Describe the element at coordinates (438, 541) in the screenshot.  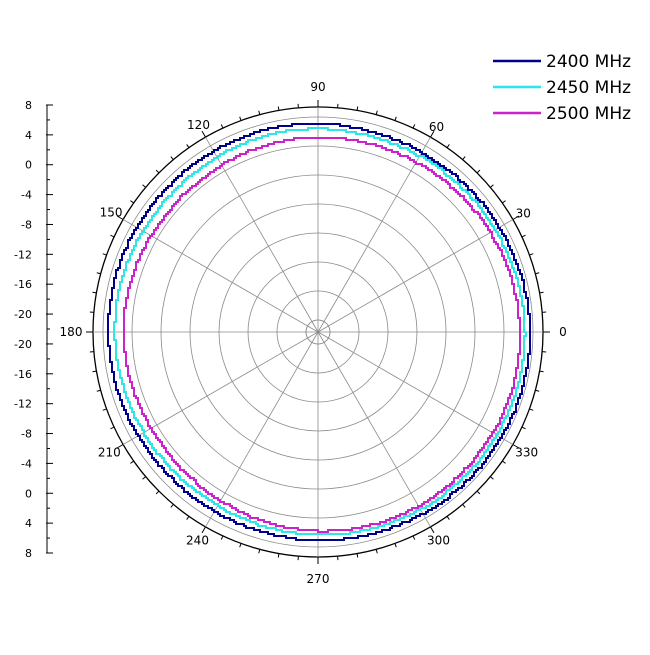
I see `angle-tick-label: 300` at that location.